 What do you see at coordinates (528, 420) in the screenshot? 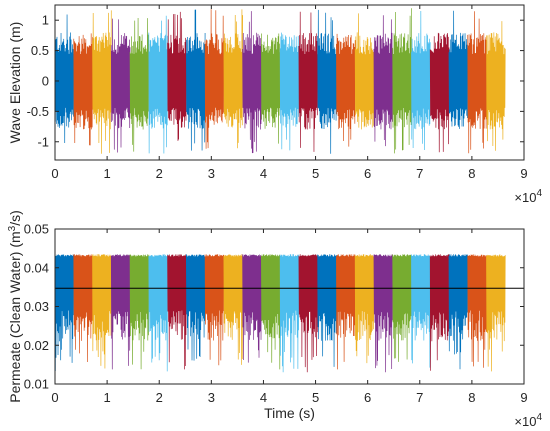
I see `permeate-x-multiplier: ×10⁴` at bounding box center [528, 420].